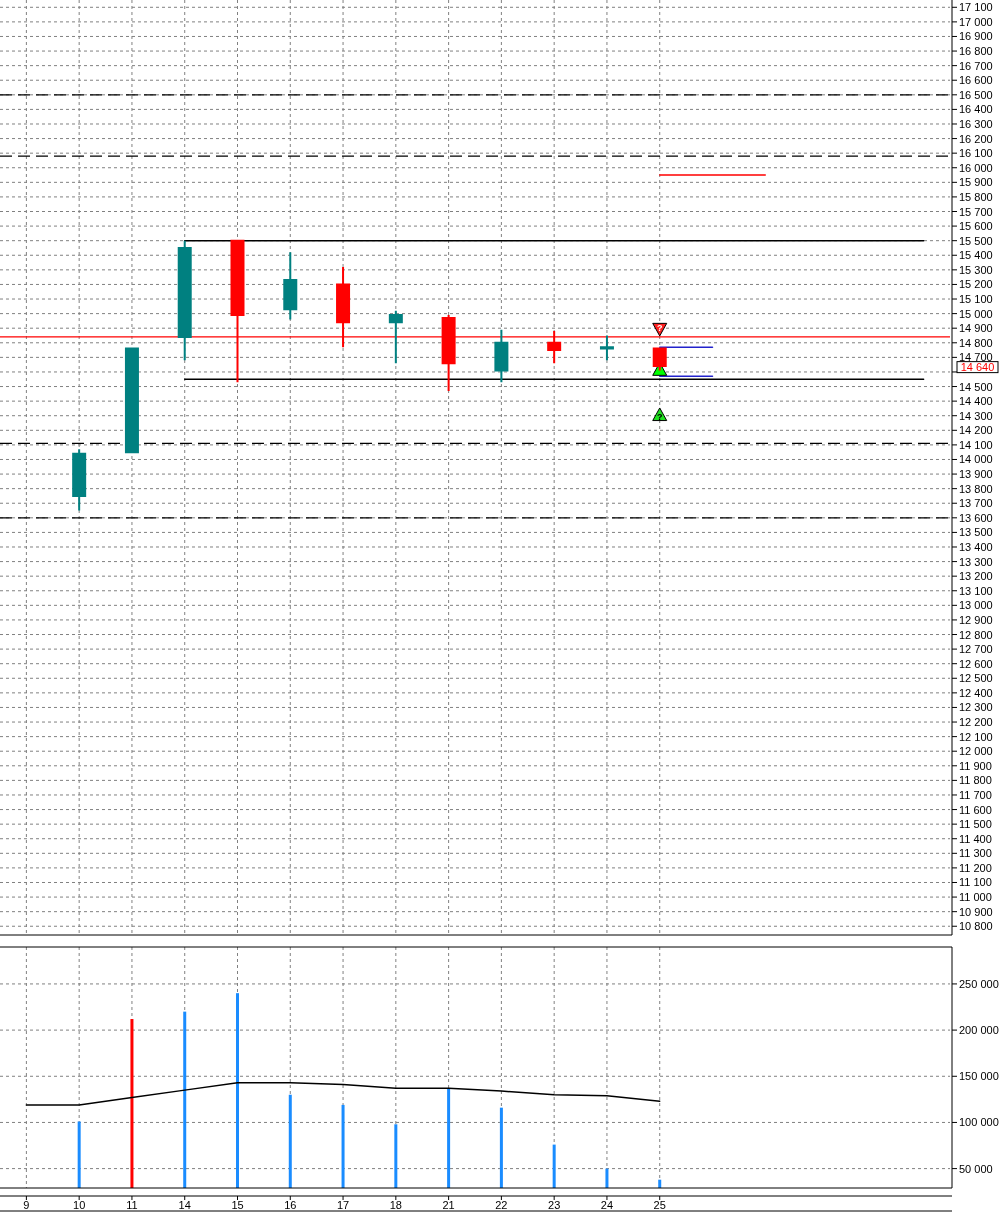  What do you see at coordinates (976, 926) in the screenshot?
I see `y-tick-label: 10 800` at bounding box center [976, 926].